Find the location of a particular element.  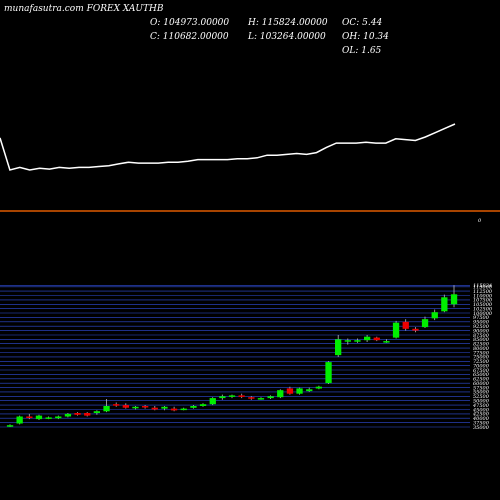

ohlc-column-high-low: H: 115824.00000 L: 103264.00000 is located at coordinates (288, 30).